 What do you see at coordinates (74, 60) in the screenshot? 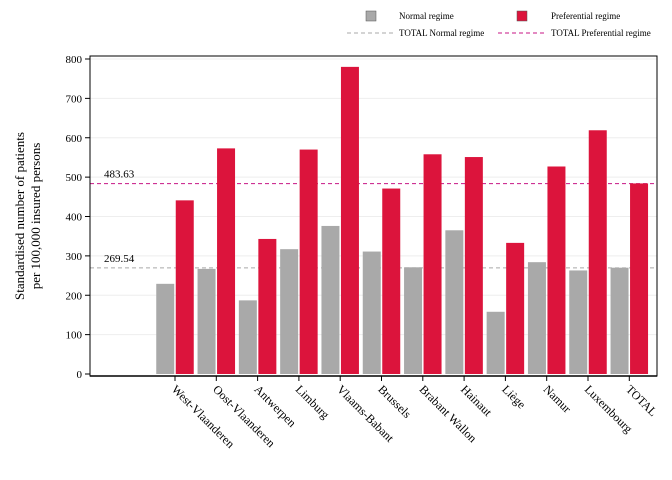
I see `y-tick-label: 800` at bounding box center [74, 60].